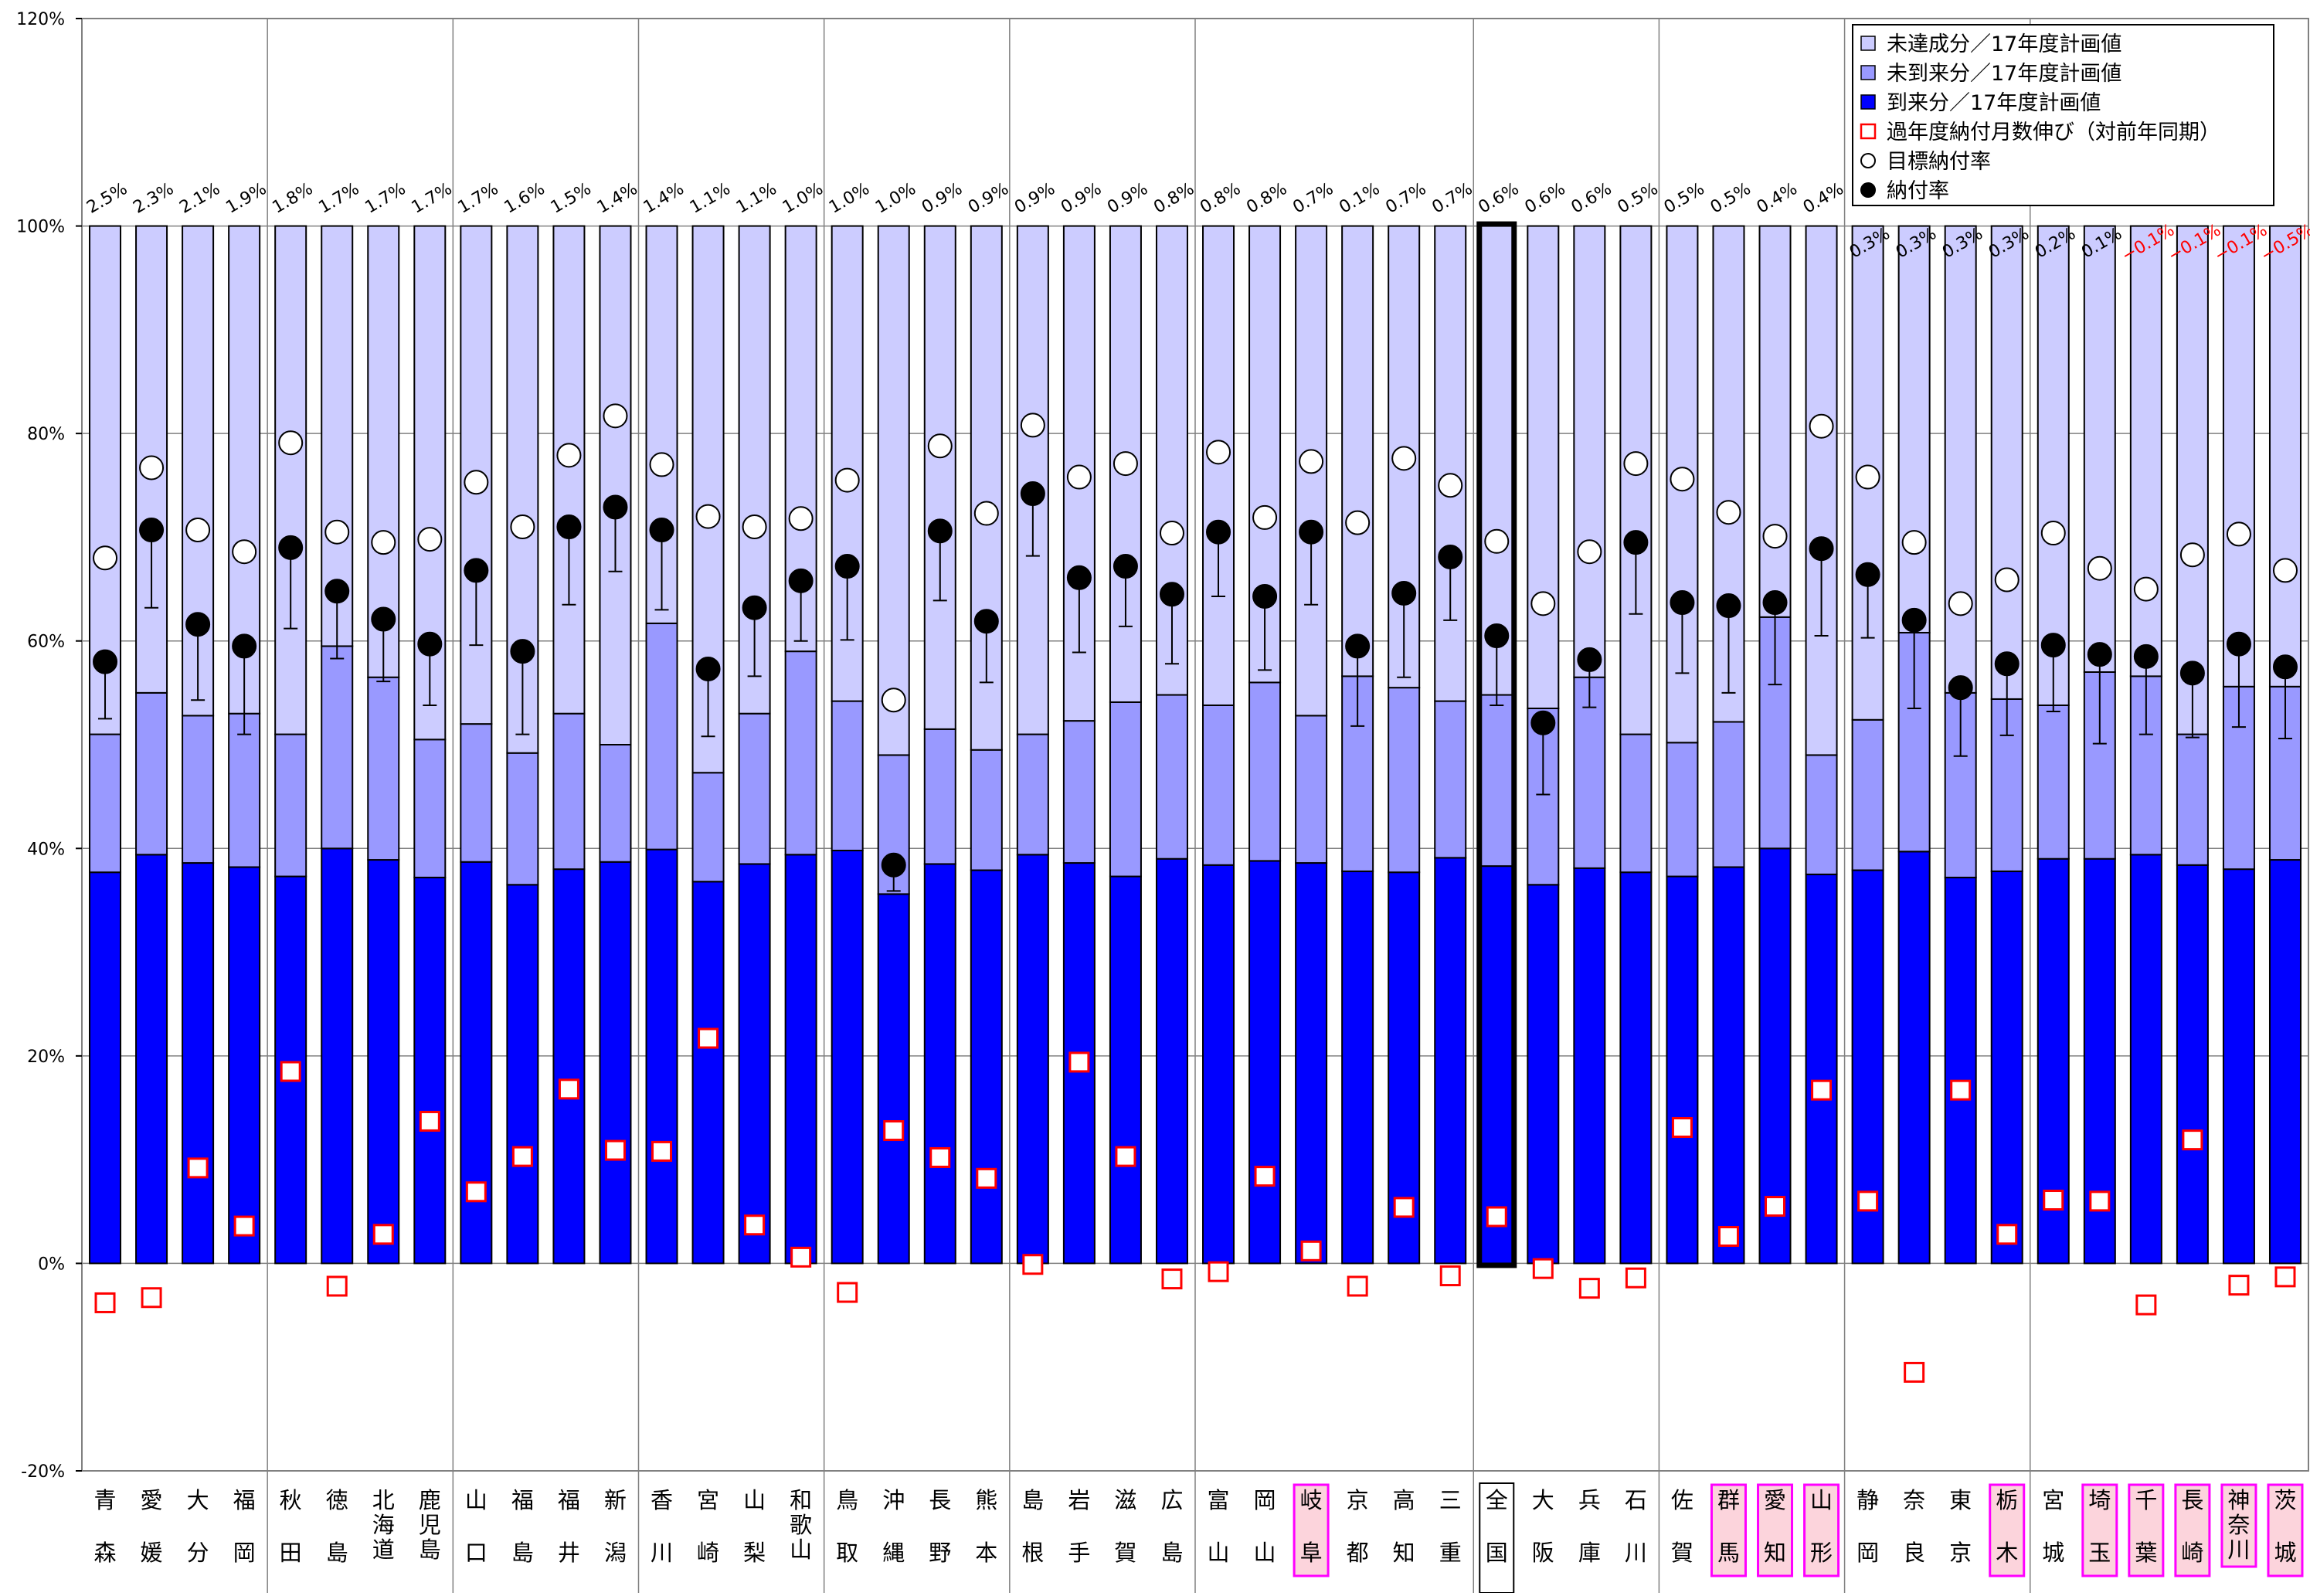 This screenshot has width=2310, height=1596. Describe the element at coordinates (2053, 1553) in the screenshot. I see `category-label: 城` at that location.